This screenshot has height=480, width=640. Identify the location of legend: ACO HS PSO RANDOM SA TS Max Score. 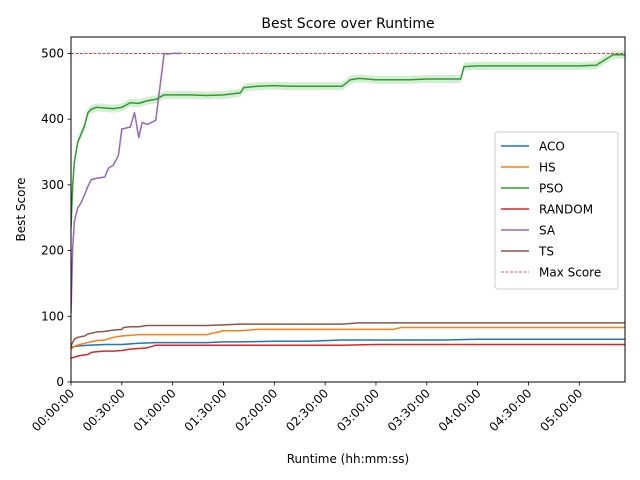
(556, 210).